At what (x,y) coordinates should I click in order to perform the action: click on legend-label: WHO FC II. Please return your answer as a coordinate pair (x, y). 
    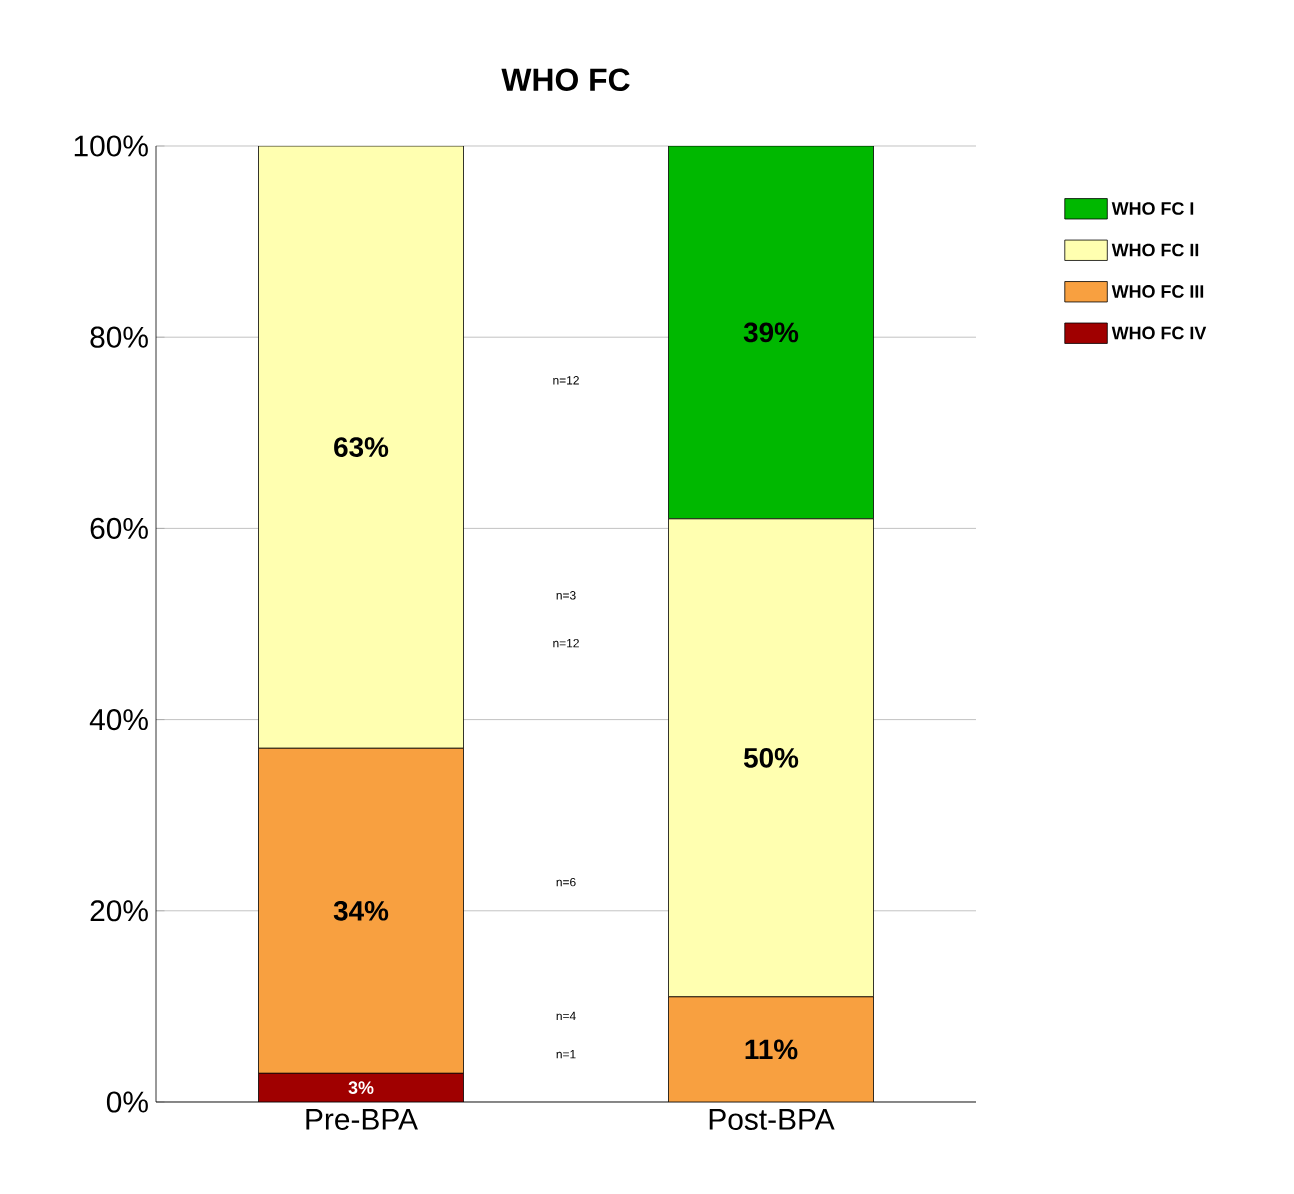
    Looking at the image, I should click on (1155, 250).